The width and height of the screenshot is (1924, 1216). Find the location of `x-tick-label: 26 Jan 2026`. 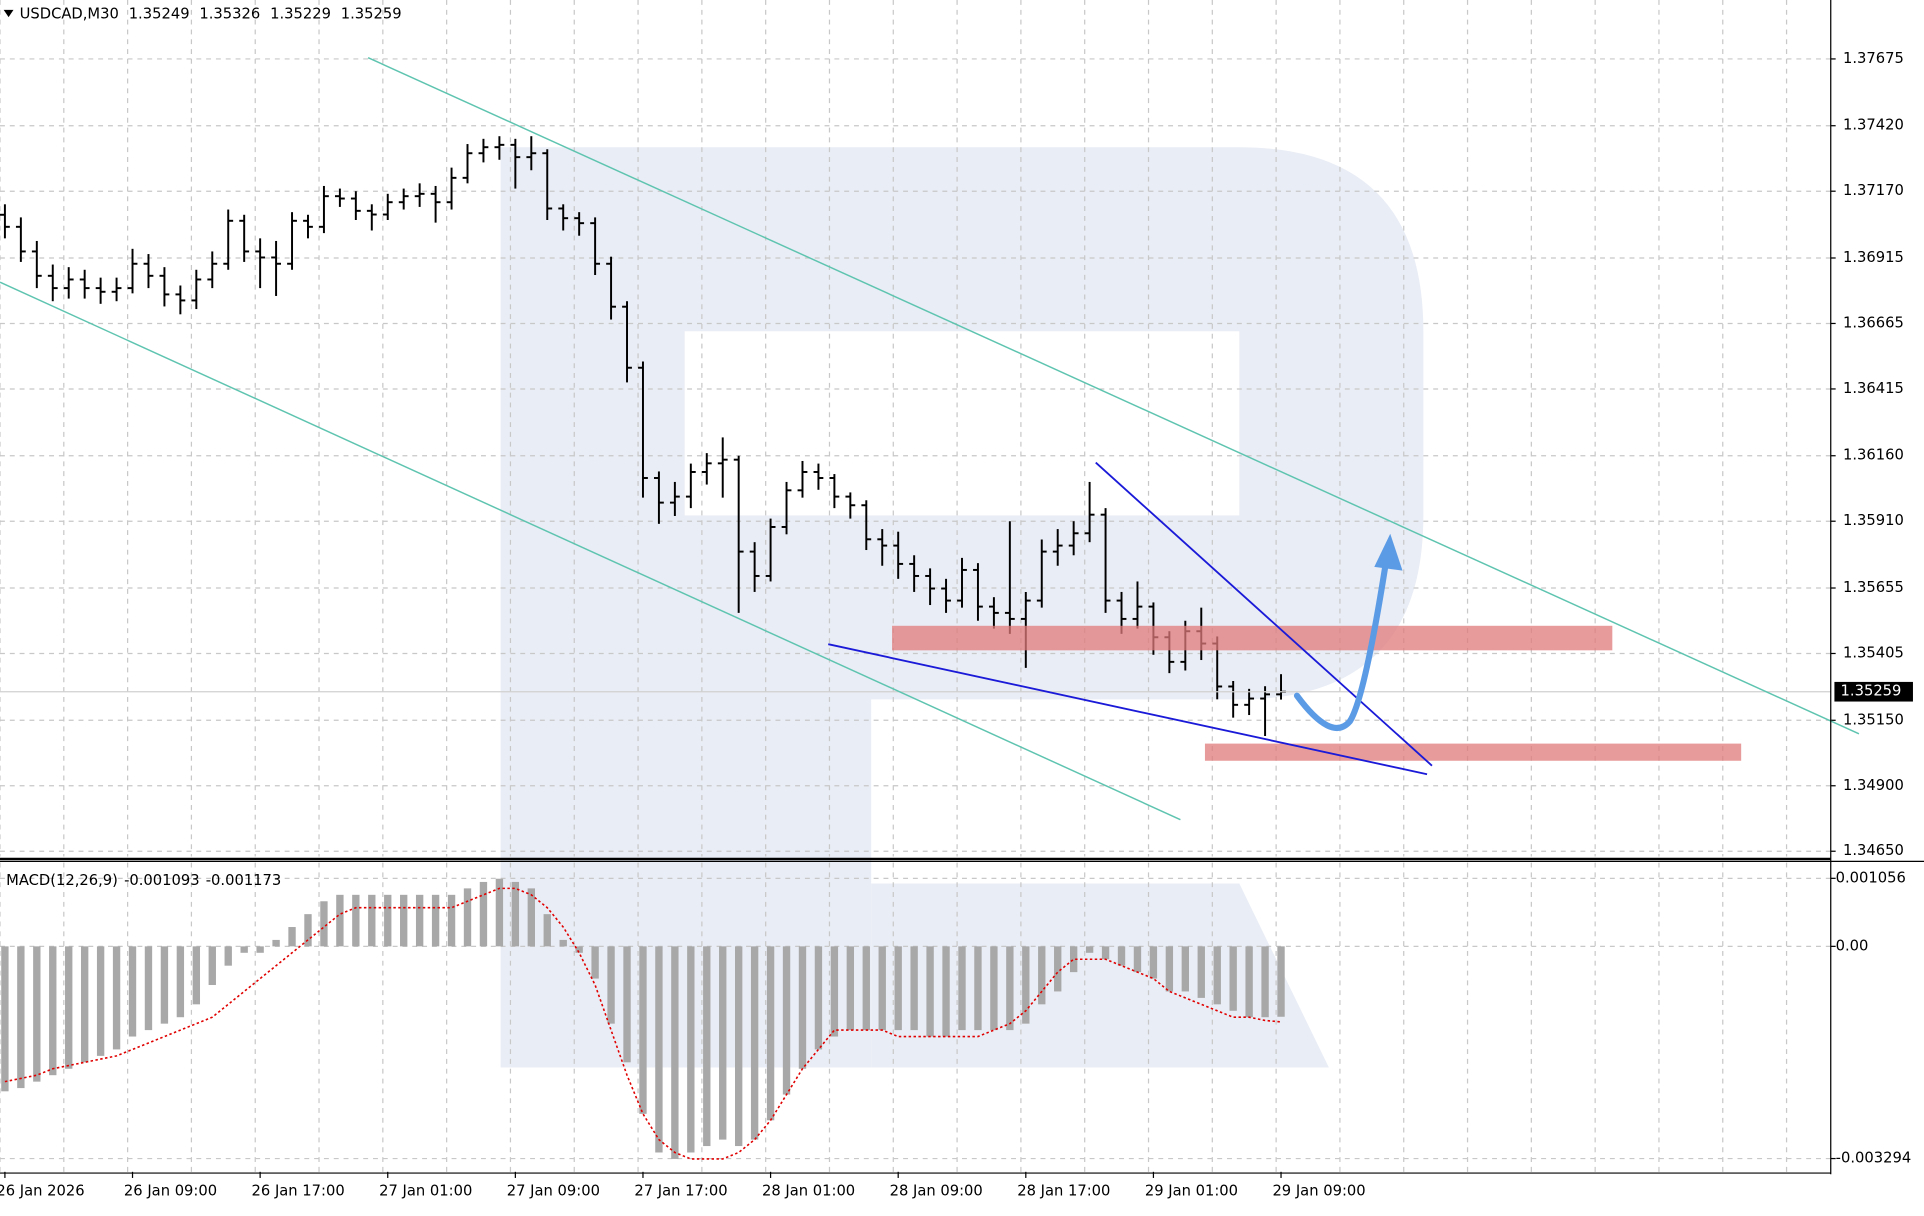

x-tick-label: 26 Jan 2026 is located at coordinates (42, 1190).